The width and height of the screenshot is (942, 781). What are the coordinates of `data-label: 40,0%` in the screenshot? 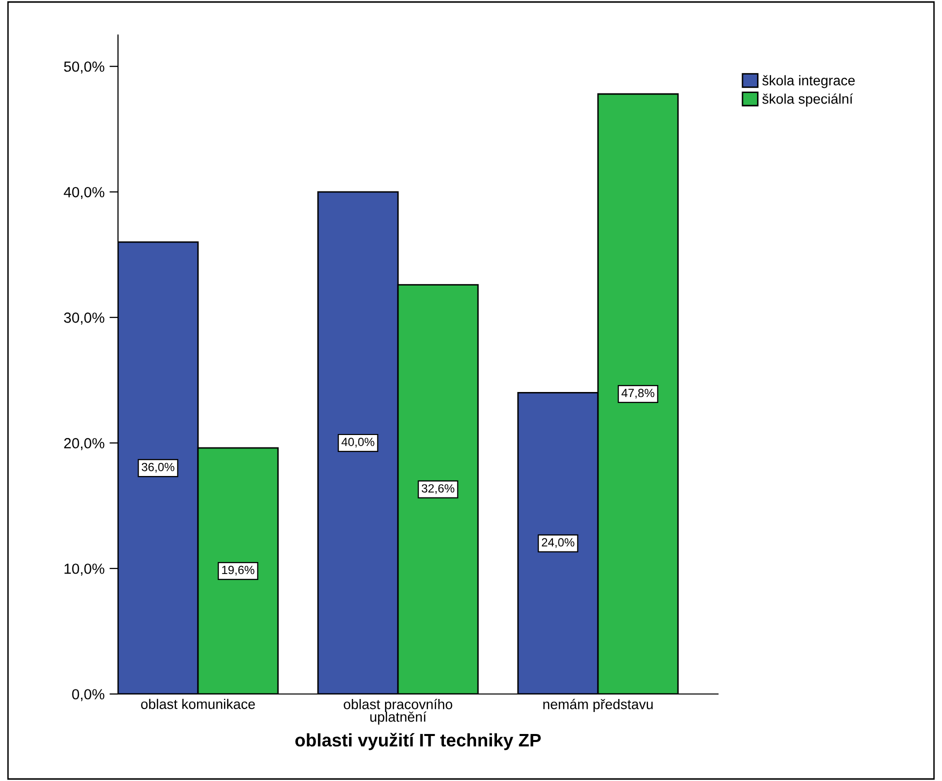 It's located at (358, 443).